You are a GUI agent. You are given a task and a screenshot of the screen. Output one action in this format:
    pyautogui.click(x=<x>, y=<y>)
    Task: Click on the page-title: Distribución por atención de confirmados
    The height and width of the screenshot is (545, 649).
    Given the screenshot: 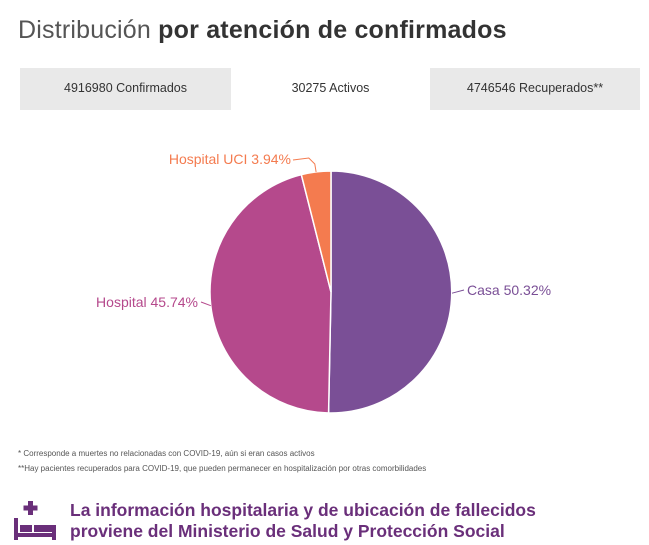 What is the action you would take?
    pyautogui.click(x=262, y=30)
    